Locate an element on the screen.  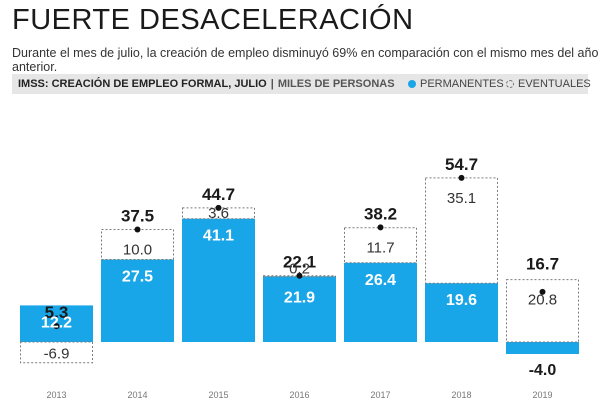
event-label-2013: -6.9 is located at coordinates (57, 354).